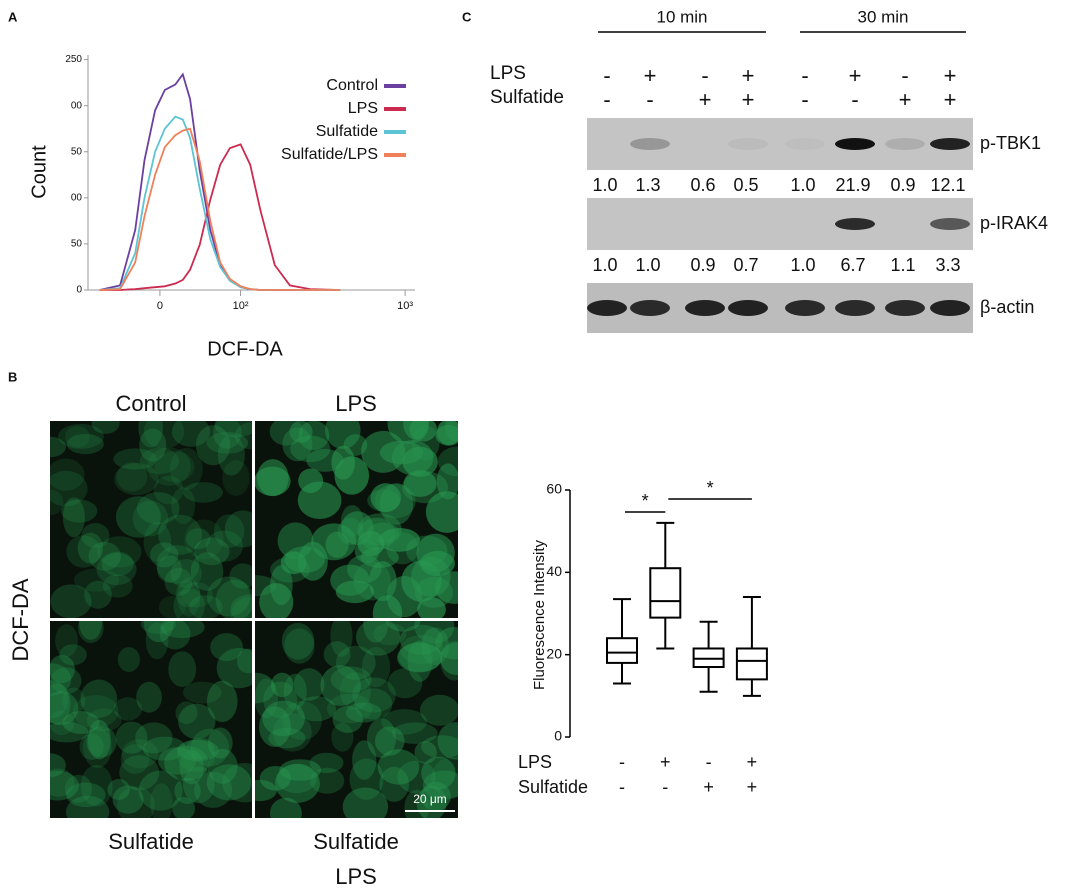  Describe the element at coordinates (947, 265) in the screenshot. I see `quant-label: 3.3` at that location.